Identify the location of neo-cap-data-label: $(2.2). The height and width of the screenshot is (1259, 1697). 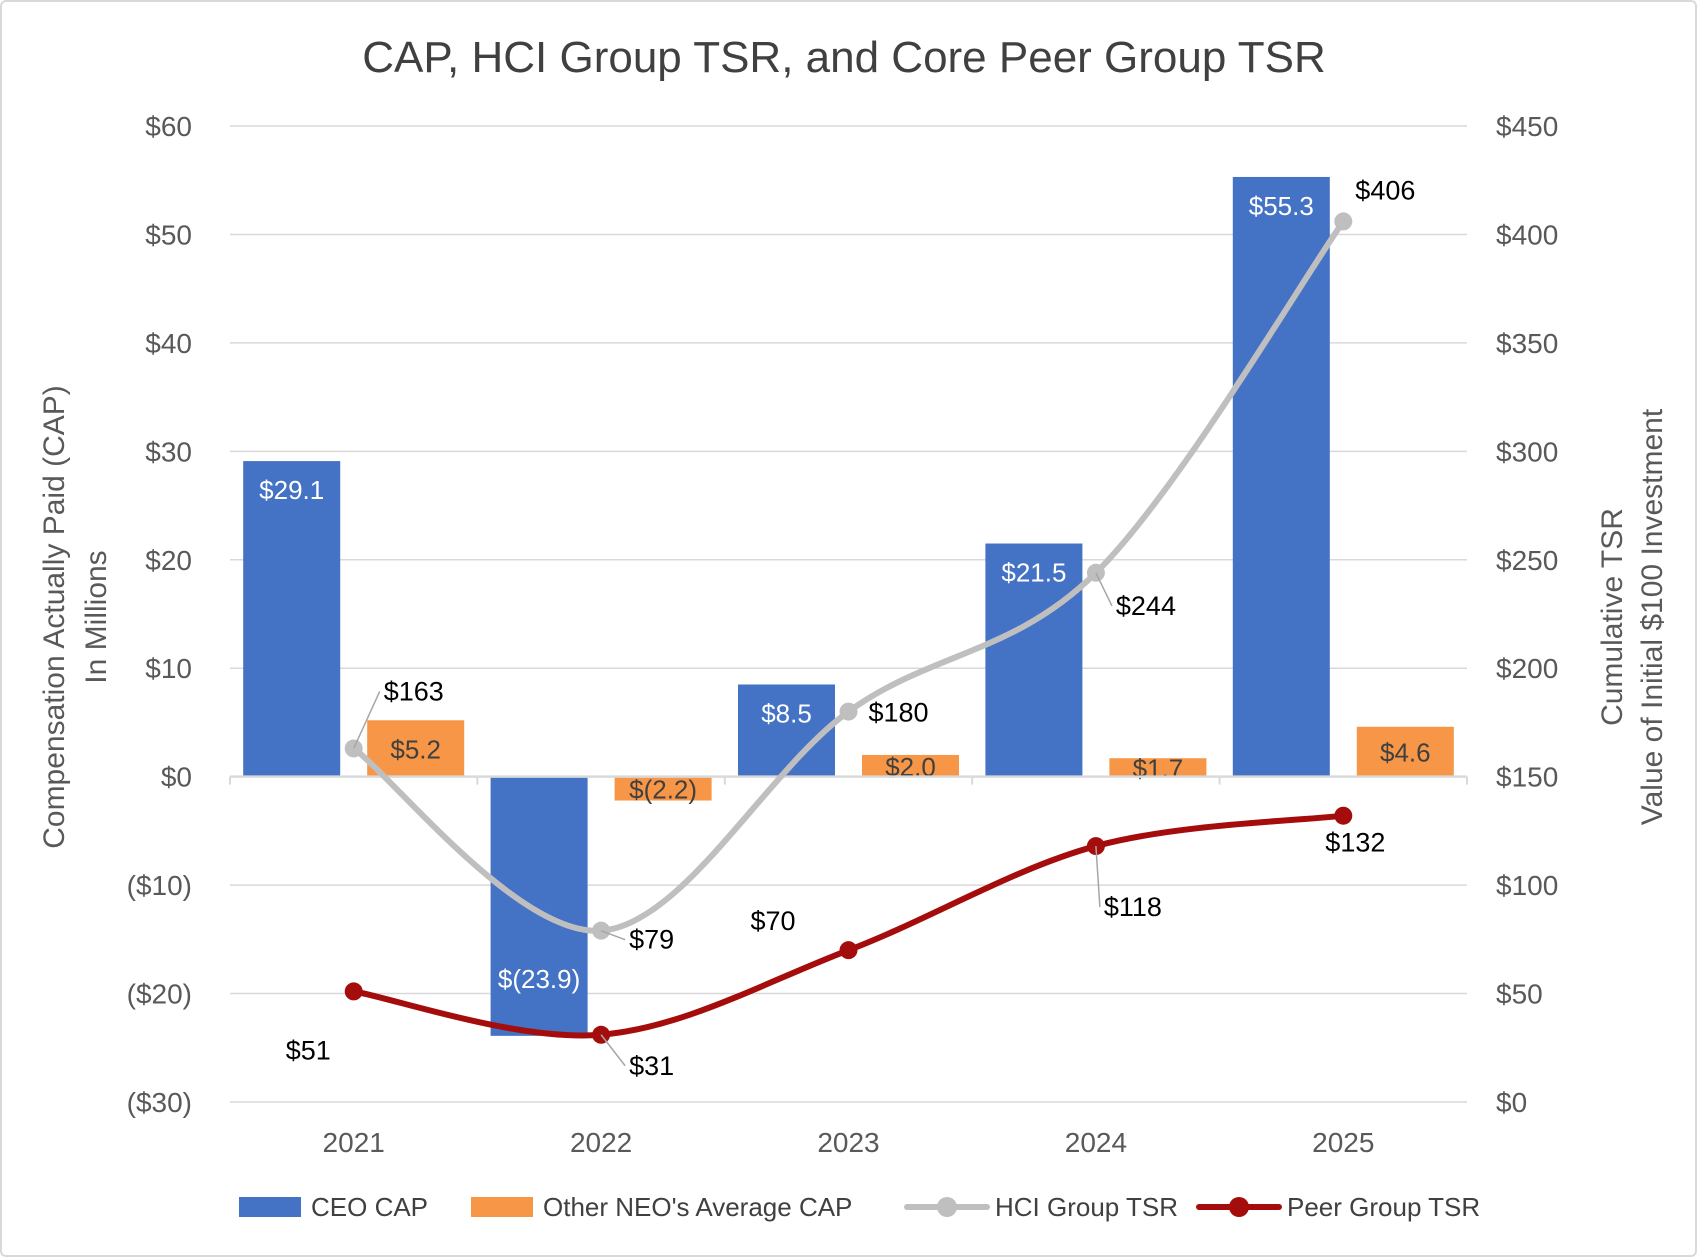
(663, 790).